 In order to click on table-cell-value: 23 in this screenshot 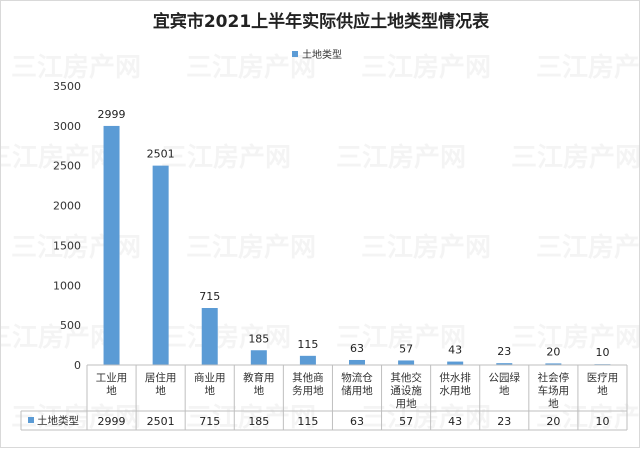, I will do `click(504, 421)`.